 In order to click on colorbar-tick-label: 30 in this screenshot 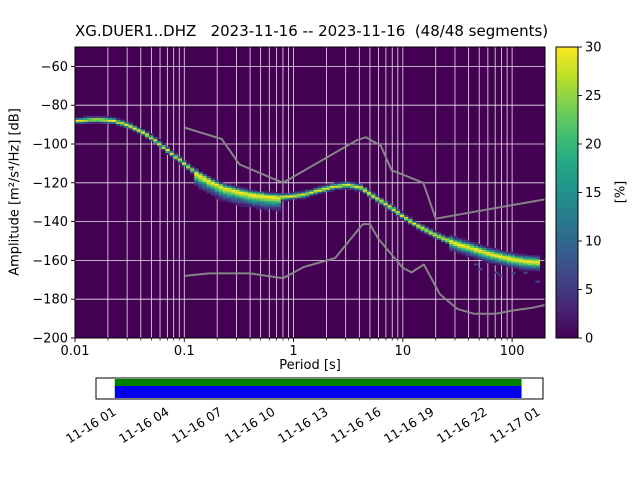, I will do `click(593, 48)`.